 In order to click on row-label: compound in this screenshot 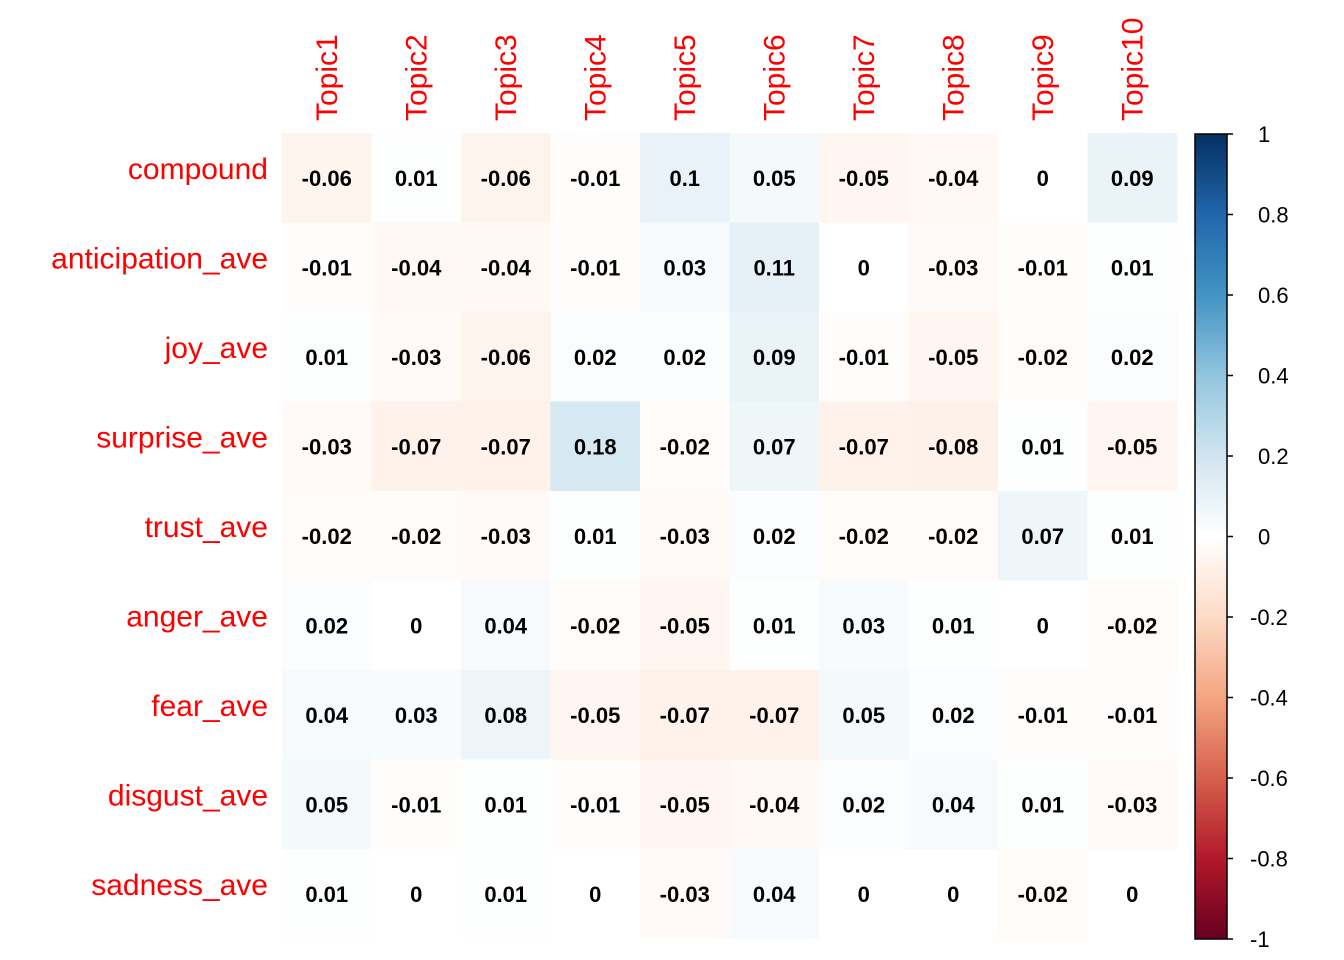, I will do `click(198, 169)`.